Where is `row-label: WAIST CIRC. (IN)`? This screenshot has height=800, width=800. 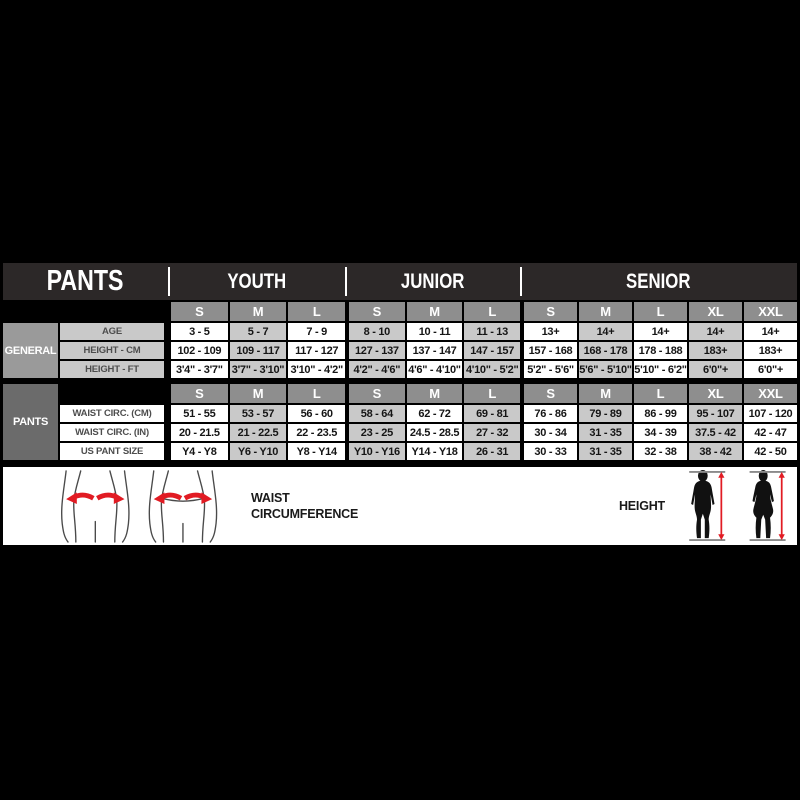 row-label: WAIST CIRC. (IN) is located at coordinates (112, 432).